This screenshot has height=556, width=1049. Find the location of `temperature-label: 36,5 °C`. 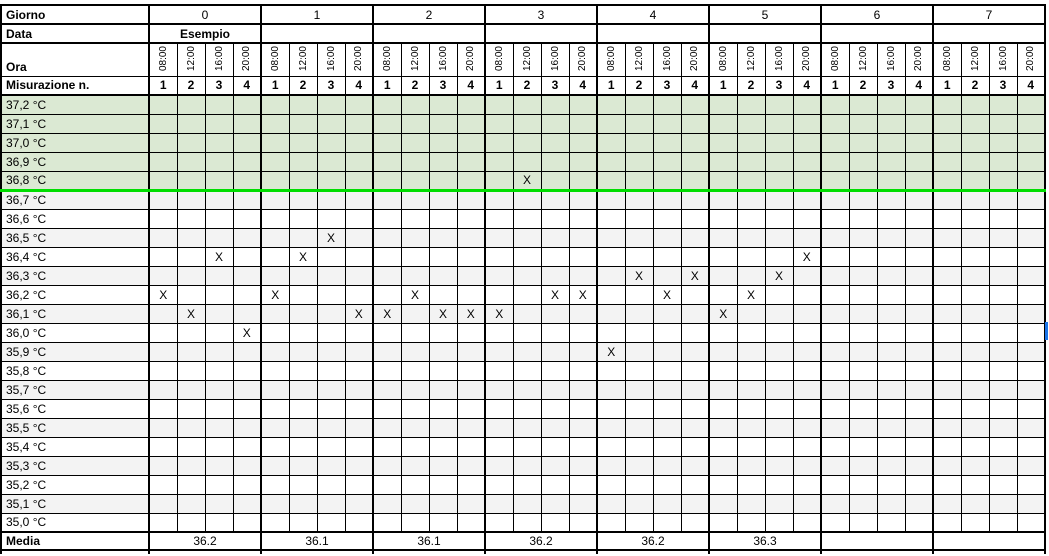

temperature-label: 36,5 °C is located at coordinates (75, 237).